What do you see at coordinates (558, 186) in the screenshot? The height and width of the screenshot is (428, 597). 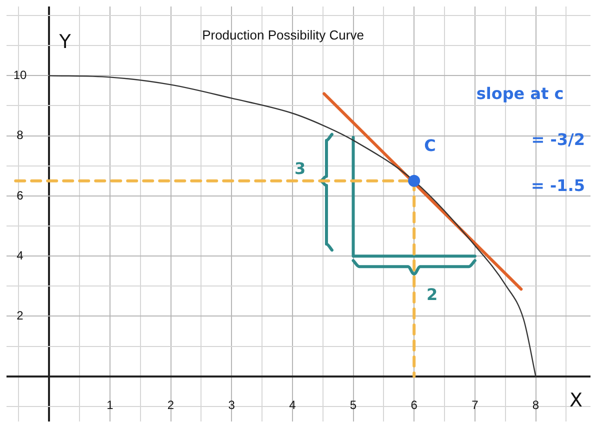 I see `annotation: = -1.5` at bounding box center [558, 186].